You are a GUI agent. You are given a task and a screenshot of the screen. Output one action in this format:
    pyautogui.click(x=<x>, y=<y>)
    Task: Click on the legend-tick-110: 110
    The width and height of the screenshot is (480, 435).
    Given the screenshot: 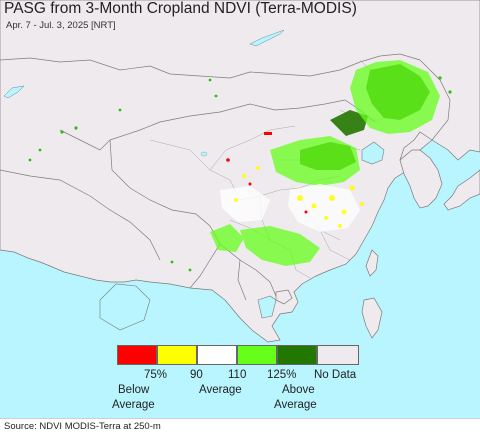 What is the action you would take?
    pyautogui.click(x=237, y=375)
    